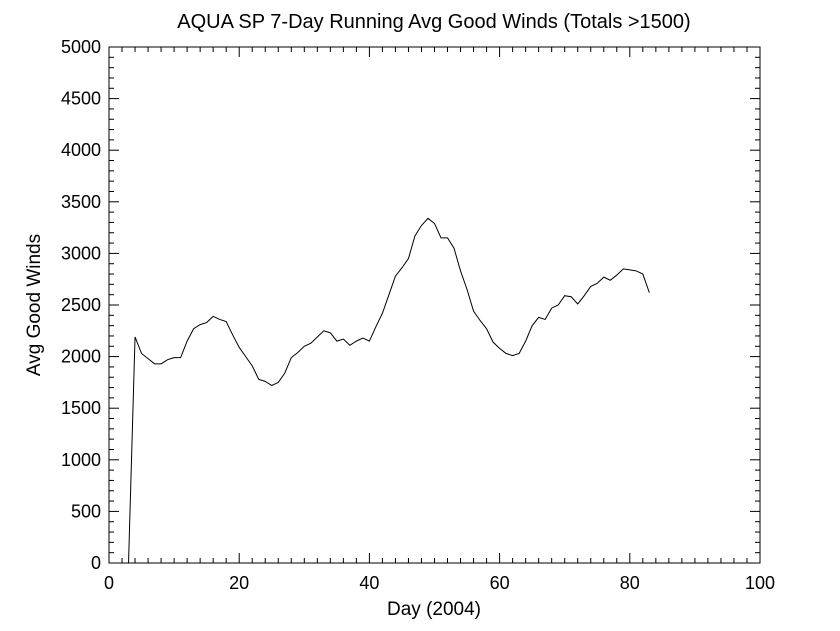 This screenshot has height=631, width=840. Describe the element at coordinates (81, 357) in the screenshot. I see `y-tick-label: 2000` at that location.